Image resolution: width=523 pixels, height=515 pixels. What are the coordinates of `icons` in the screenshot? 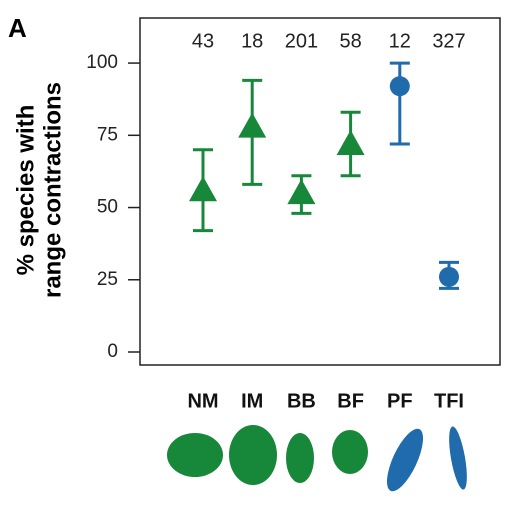 It's located at (317, 458).